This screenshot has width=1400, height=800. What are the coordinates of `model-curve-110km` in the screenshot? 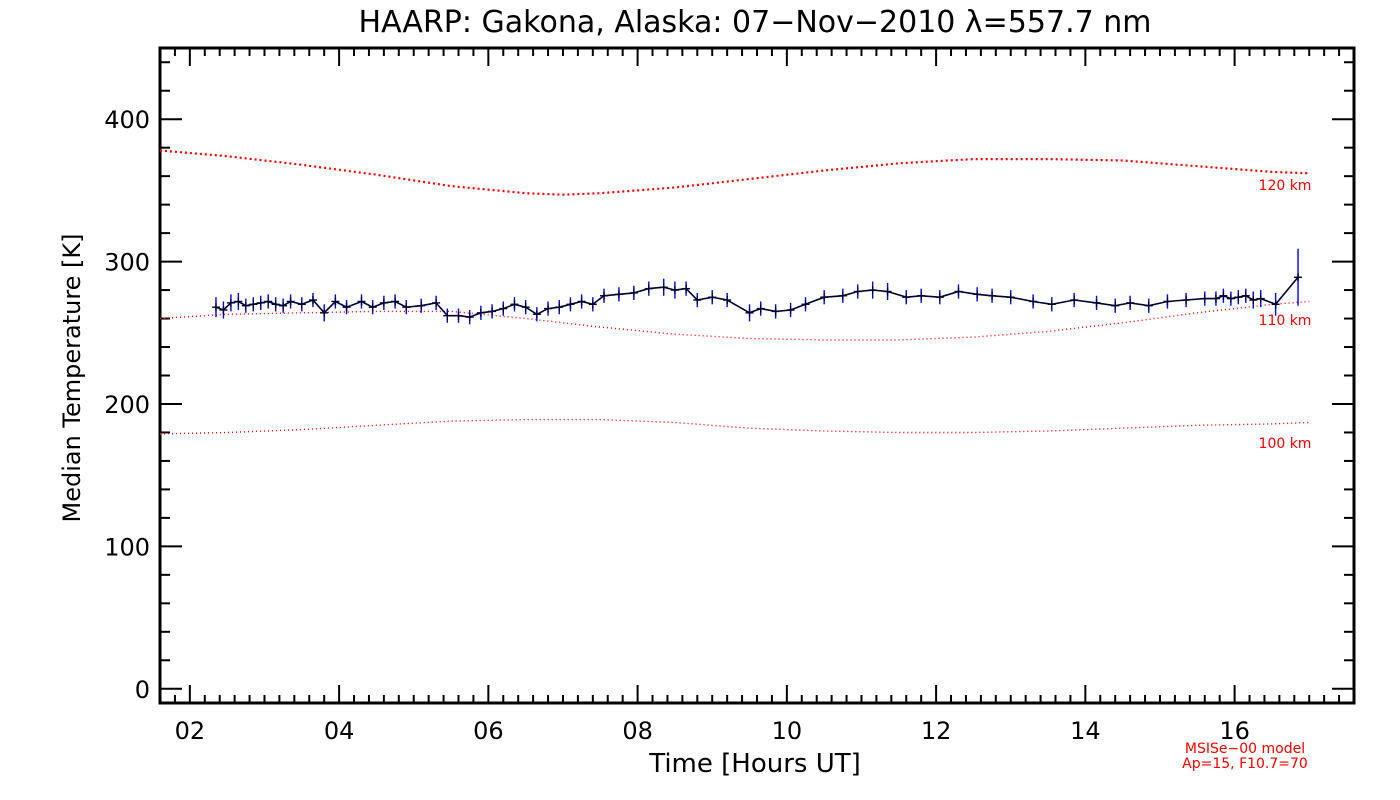 It's located at (734, 320).